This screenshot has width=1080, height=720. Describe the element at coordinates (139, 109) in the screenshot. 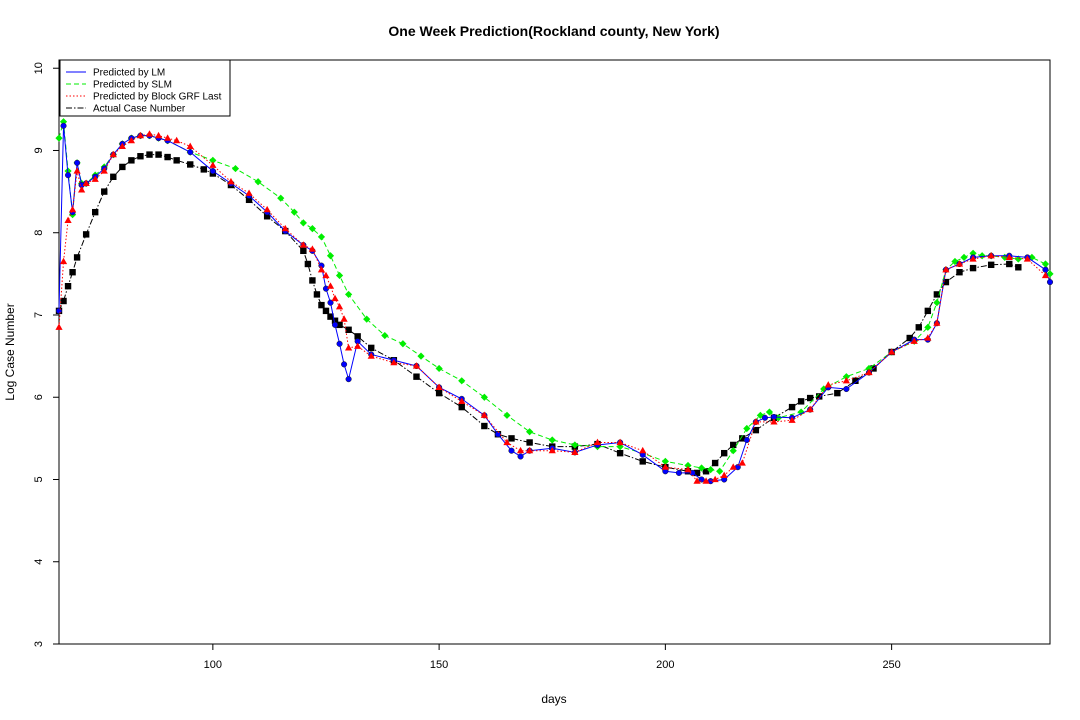

I see `legend-label: Actual Case Number` at that location.